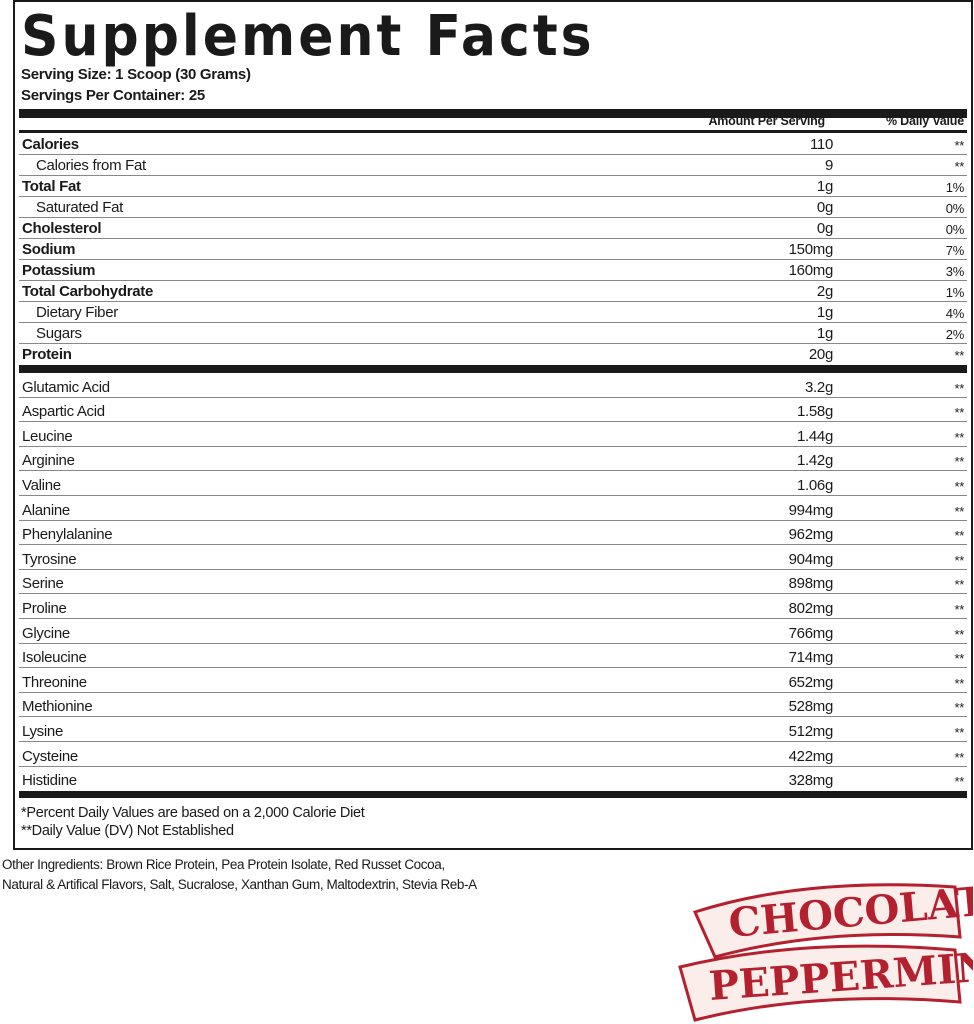  I want to click on panel-title: Supplement Facts, so click(308, 36).